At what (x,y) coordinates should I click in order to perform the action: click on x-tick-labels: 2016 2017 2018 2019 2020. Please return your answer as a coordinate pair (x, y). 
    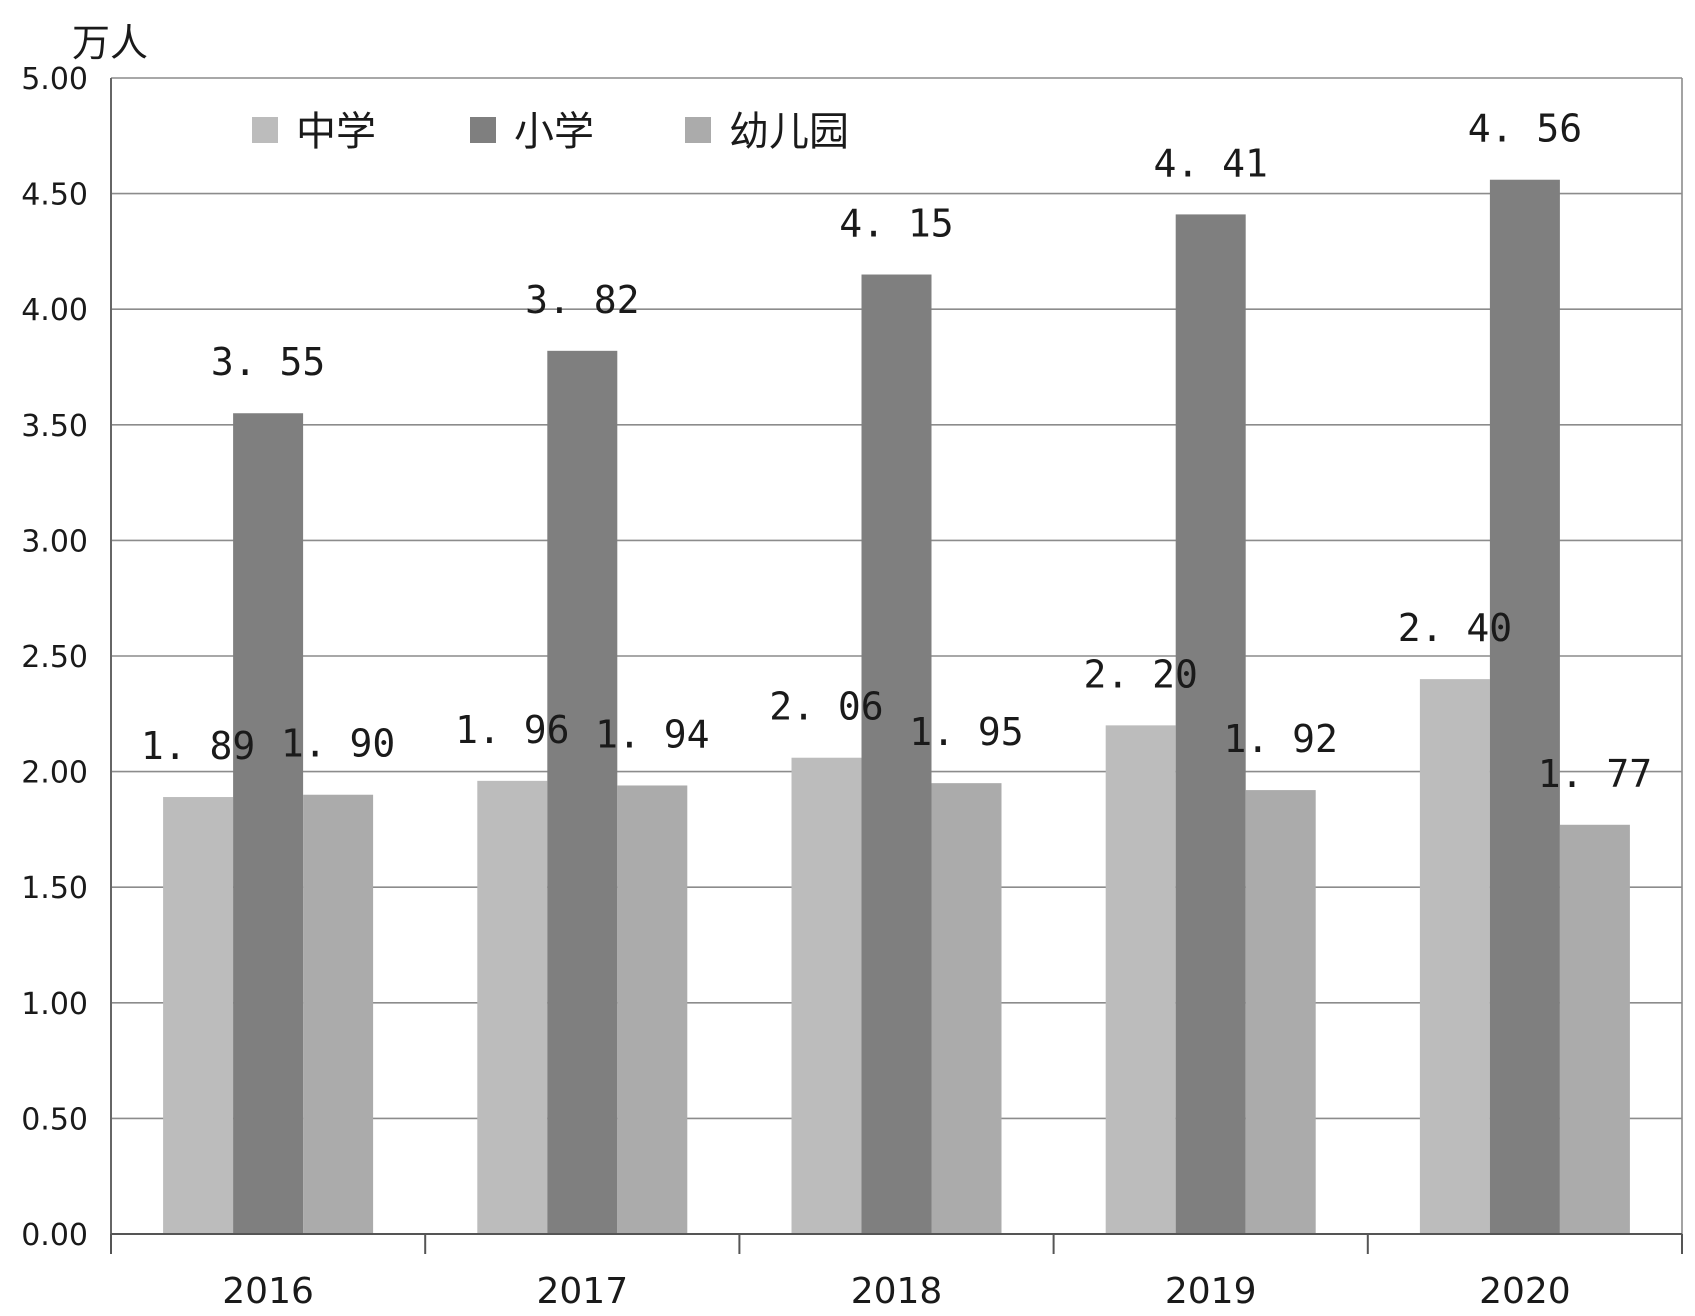
    Looking at the image, I should click on (896, 1291).